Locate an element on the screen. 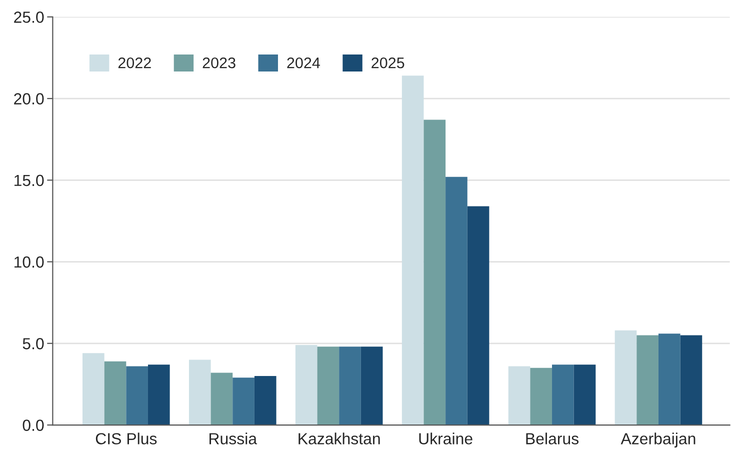 The width and height of the screenshot is (732, 457). x-tick-label: Belarus is located at coordinates (552, 438).